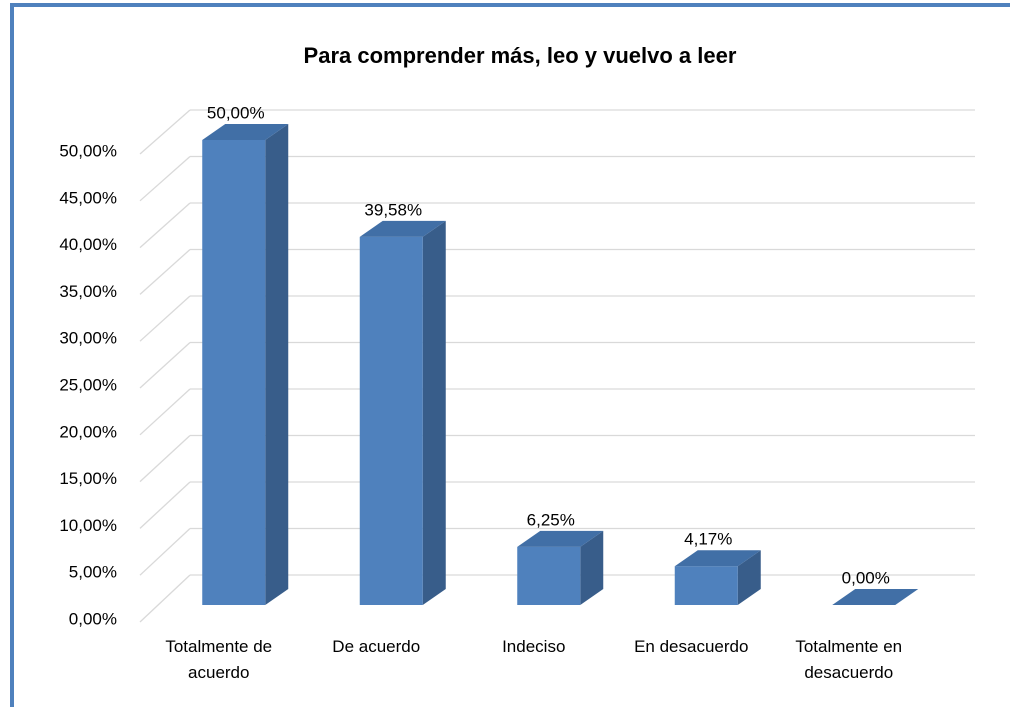  Describe the element at coordinates (376, 646) in the screenshot. I see `x-tick-label: De acuerdo` at that location.